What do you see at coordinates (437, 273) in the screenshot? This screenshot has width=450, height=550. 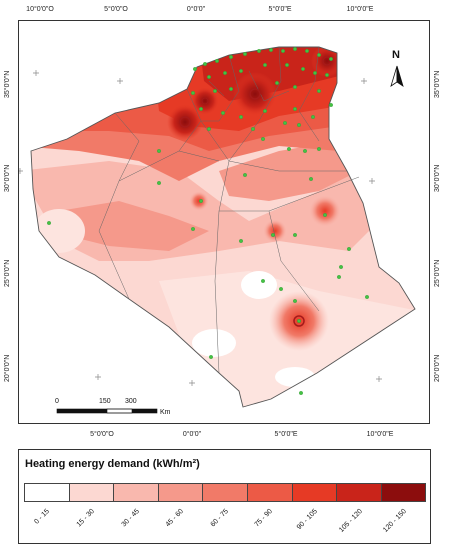 I see `right-latitude-label: 25°0'0"N` at bounding box center [437, 273].